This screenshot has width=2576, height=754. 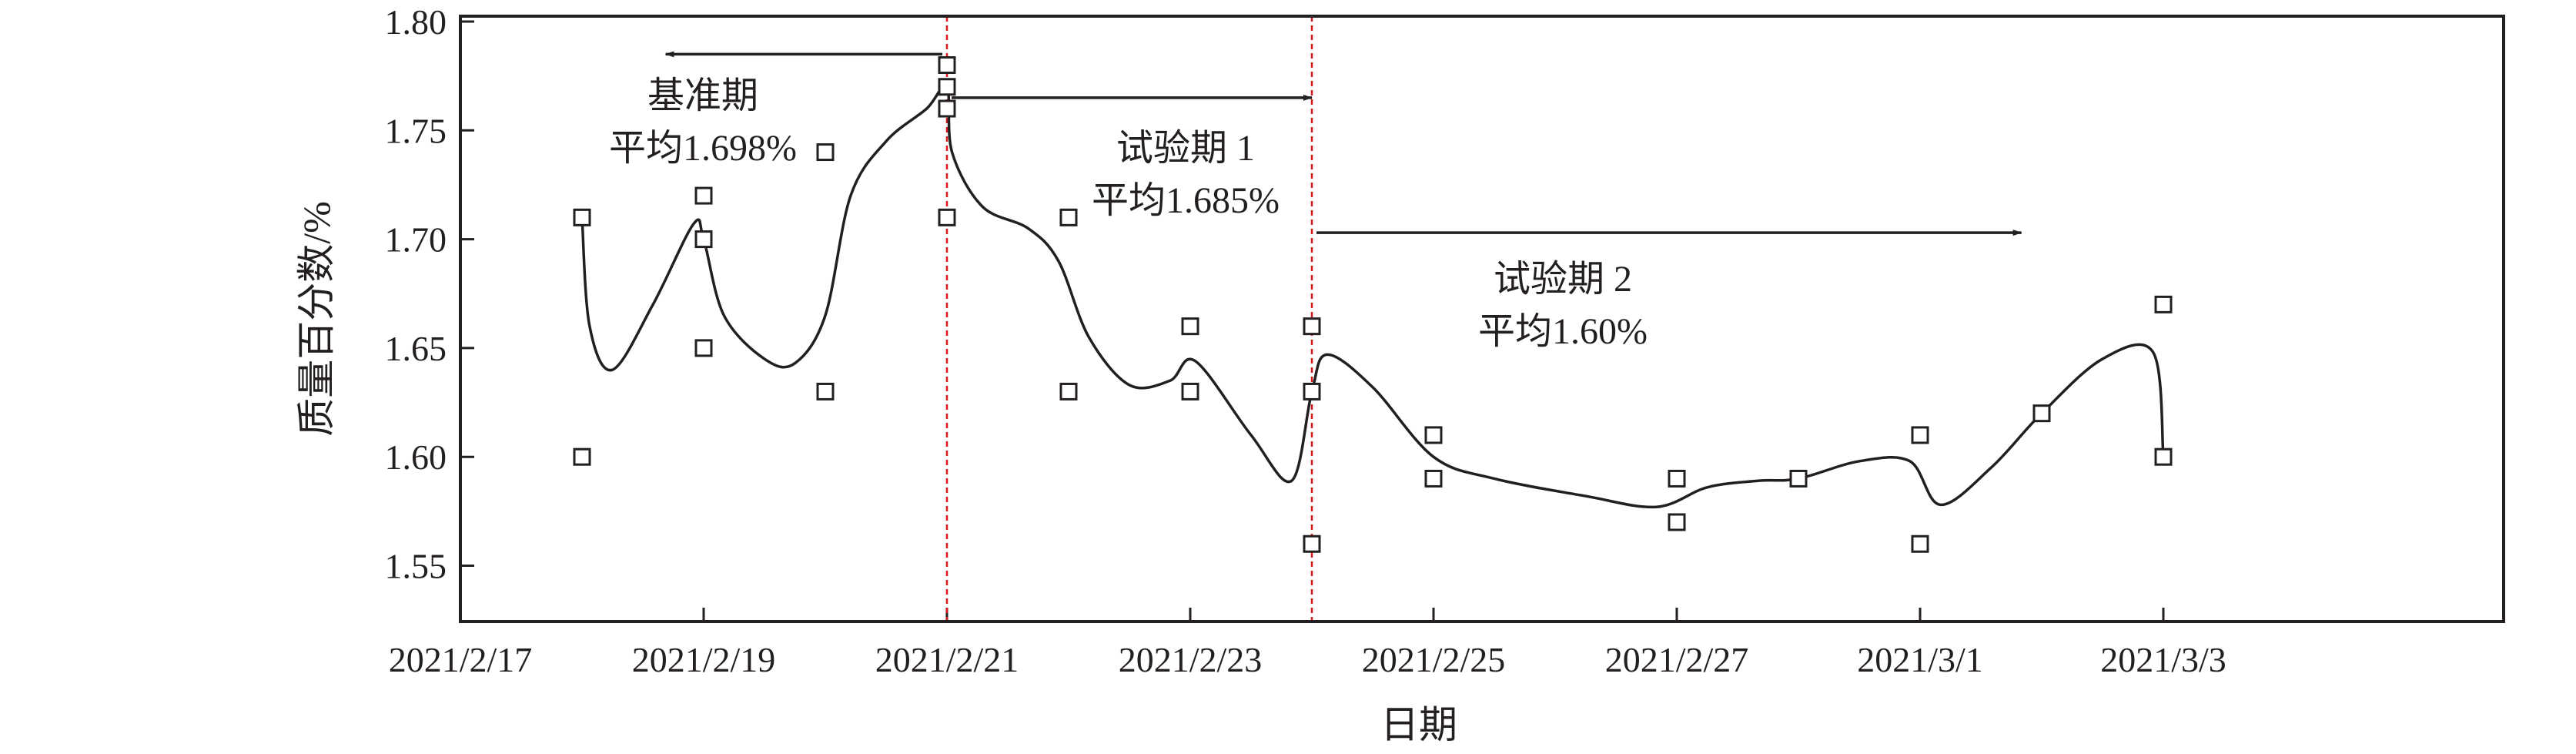 What do you see at coordinates (1419, 724) in the screenshot?
I see `x-axis-label: 日期` at bounding box center [1419, 724].